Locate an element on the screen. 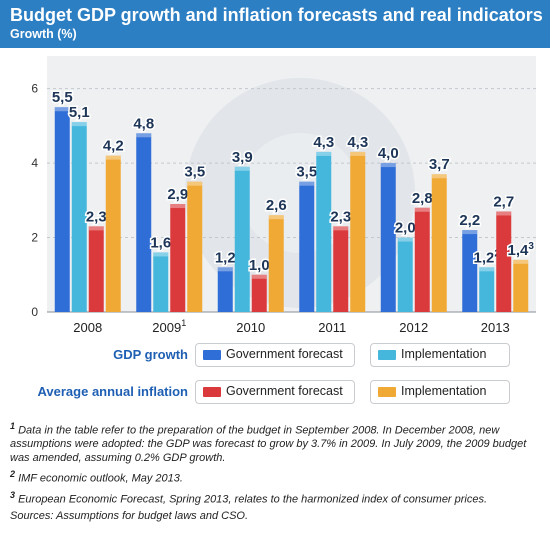 This screenshot has width=550, height=550. x-tick-superscript: 1 is located at coordinates (183, 323).